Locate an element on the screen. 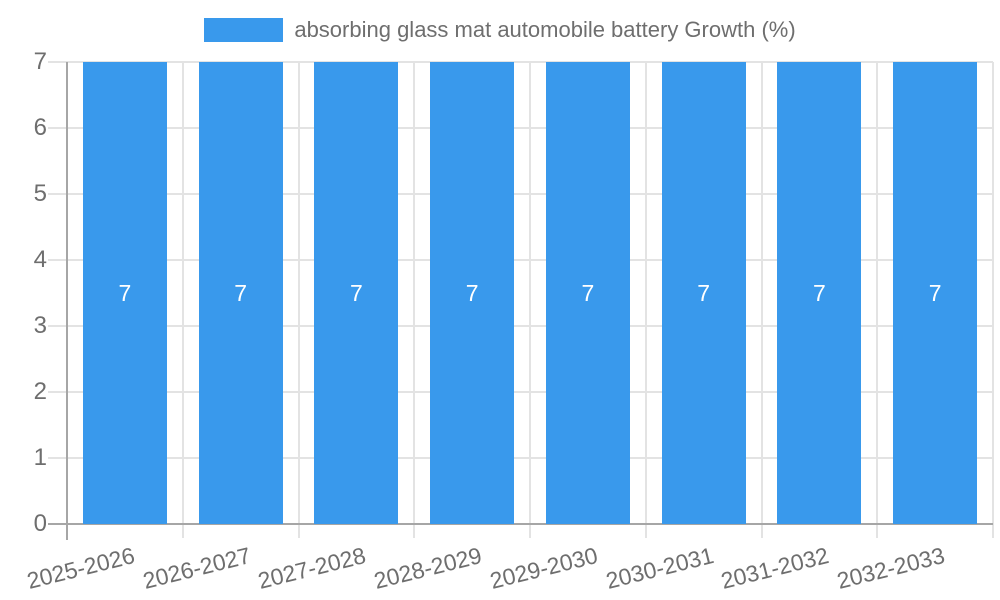 The width and height of the screenshot is (1000, 600). x-axis-tick-label: 2028-2029 is located at coordinates (428, 568).